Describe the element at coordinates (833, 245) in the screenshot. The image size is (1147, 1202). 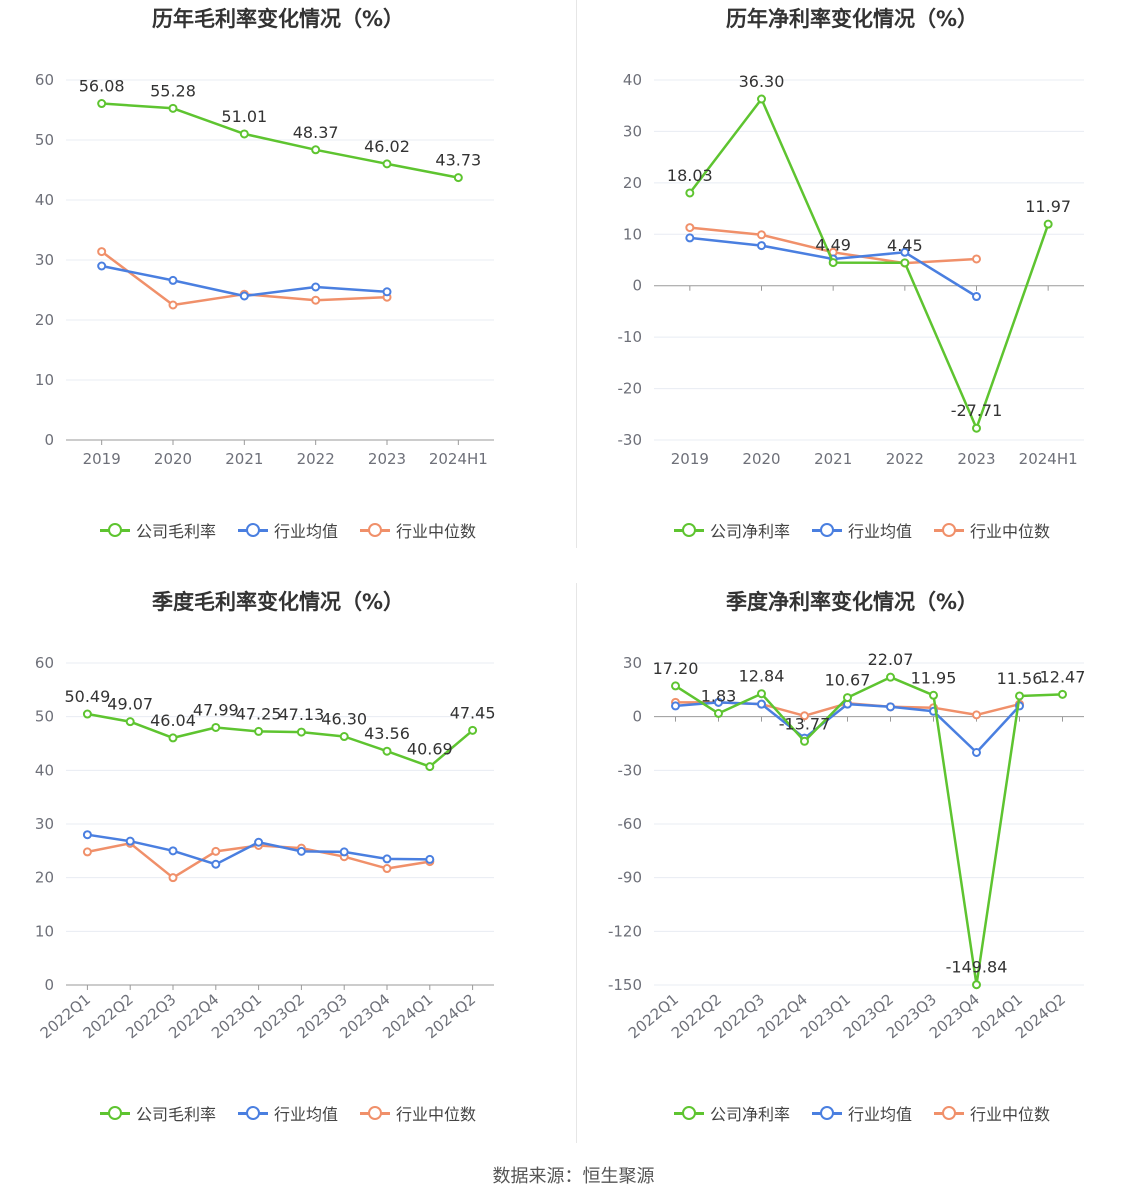
I see `data-label: 4.49` at that location.